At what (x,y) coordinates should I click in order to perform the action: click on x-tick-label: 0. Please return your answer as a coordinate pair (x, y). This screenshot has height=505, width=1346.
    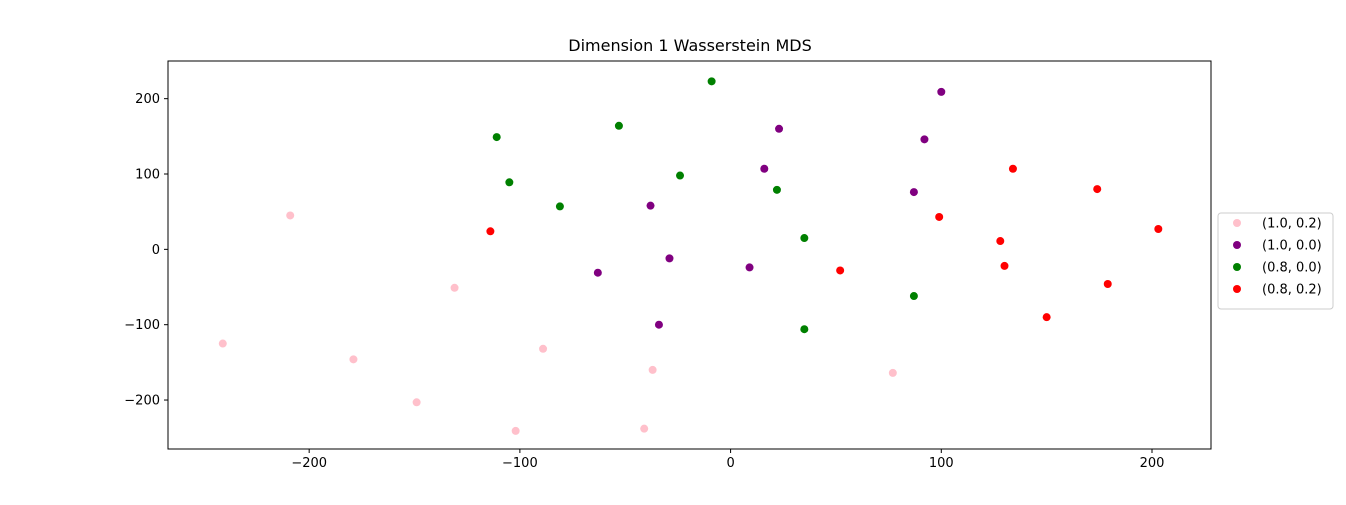
    Looking at the image, I should click on (730, 463).